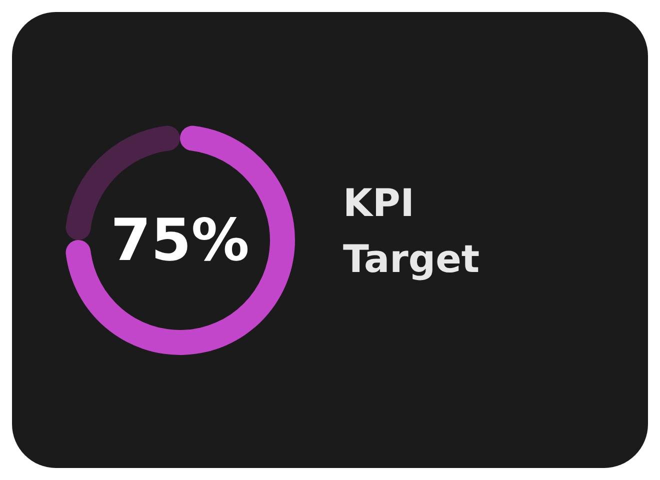  Describe the element at coordinates (411, 231) in the screenshot. I see `text: KPI Target` at that location.